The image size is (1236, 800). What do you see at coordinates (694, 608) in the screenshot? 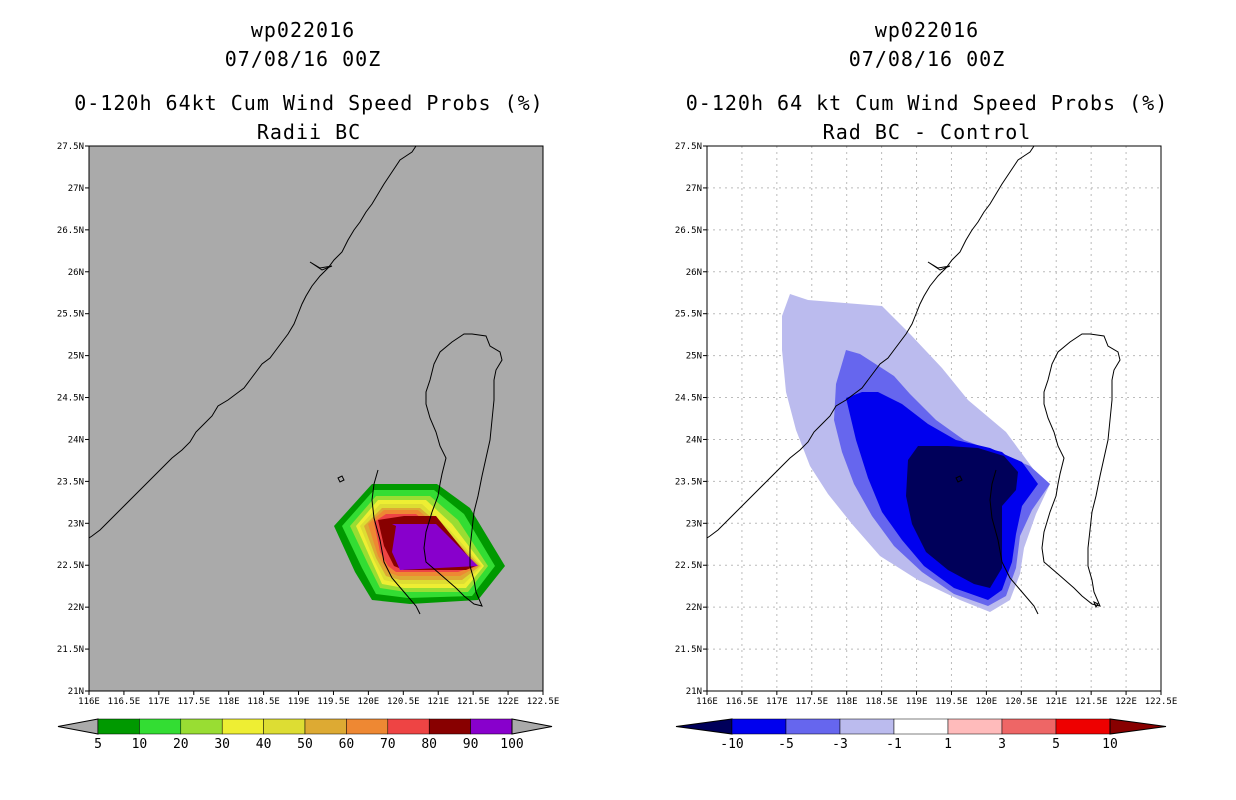
I see `lat-tick-label: 22N` at bounding box center [694, 608].